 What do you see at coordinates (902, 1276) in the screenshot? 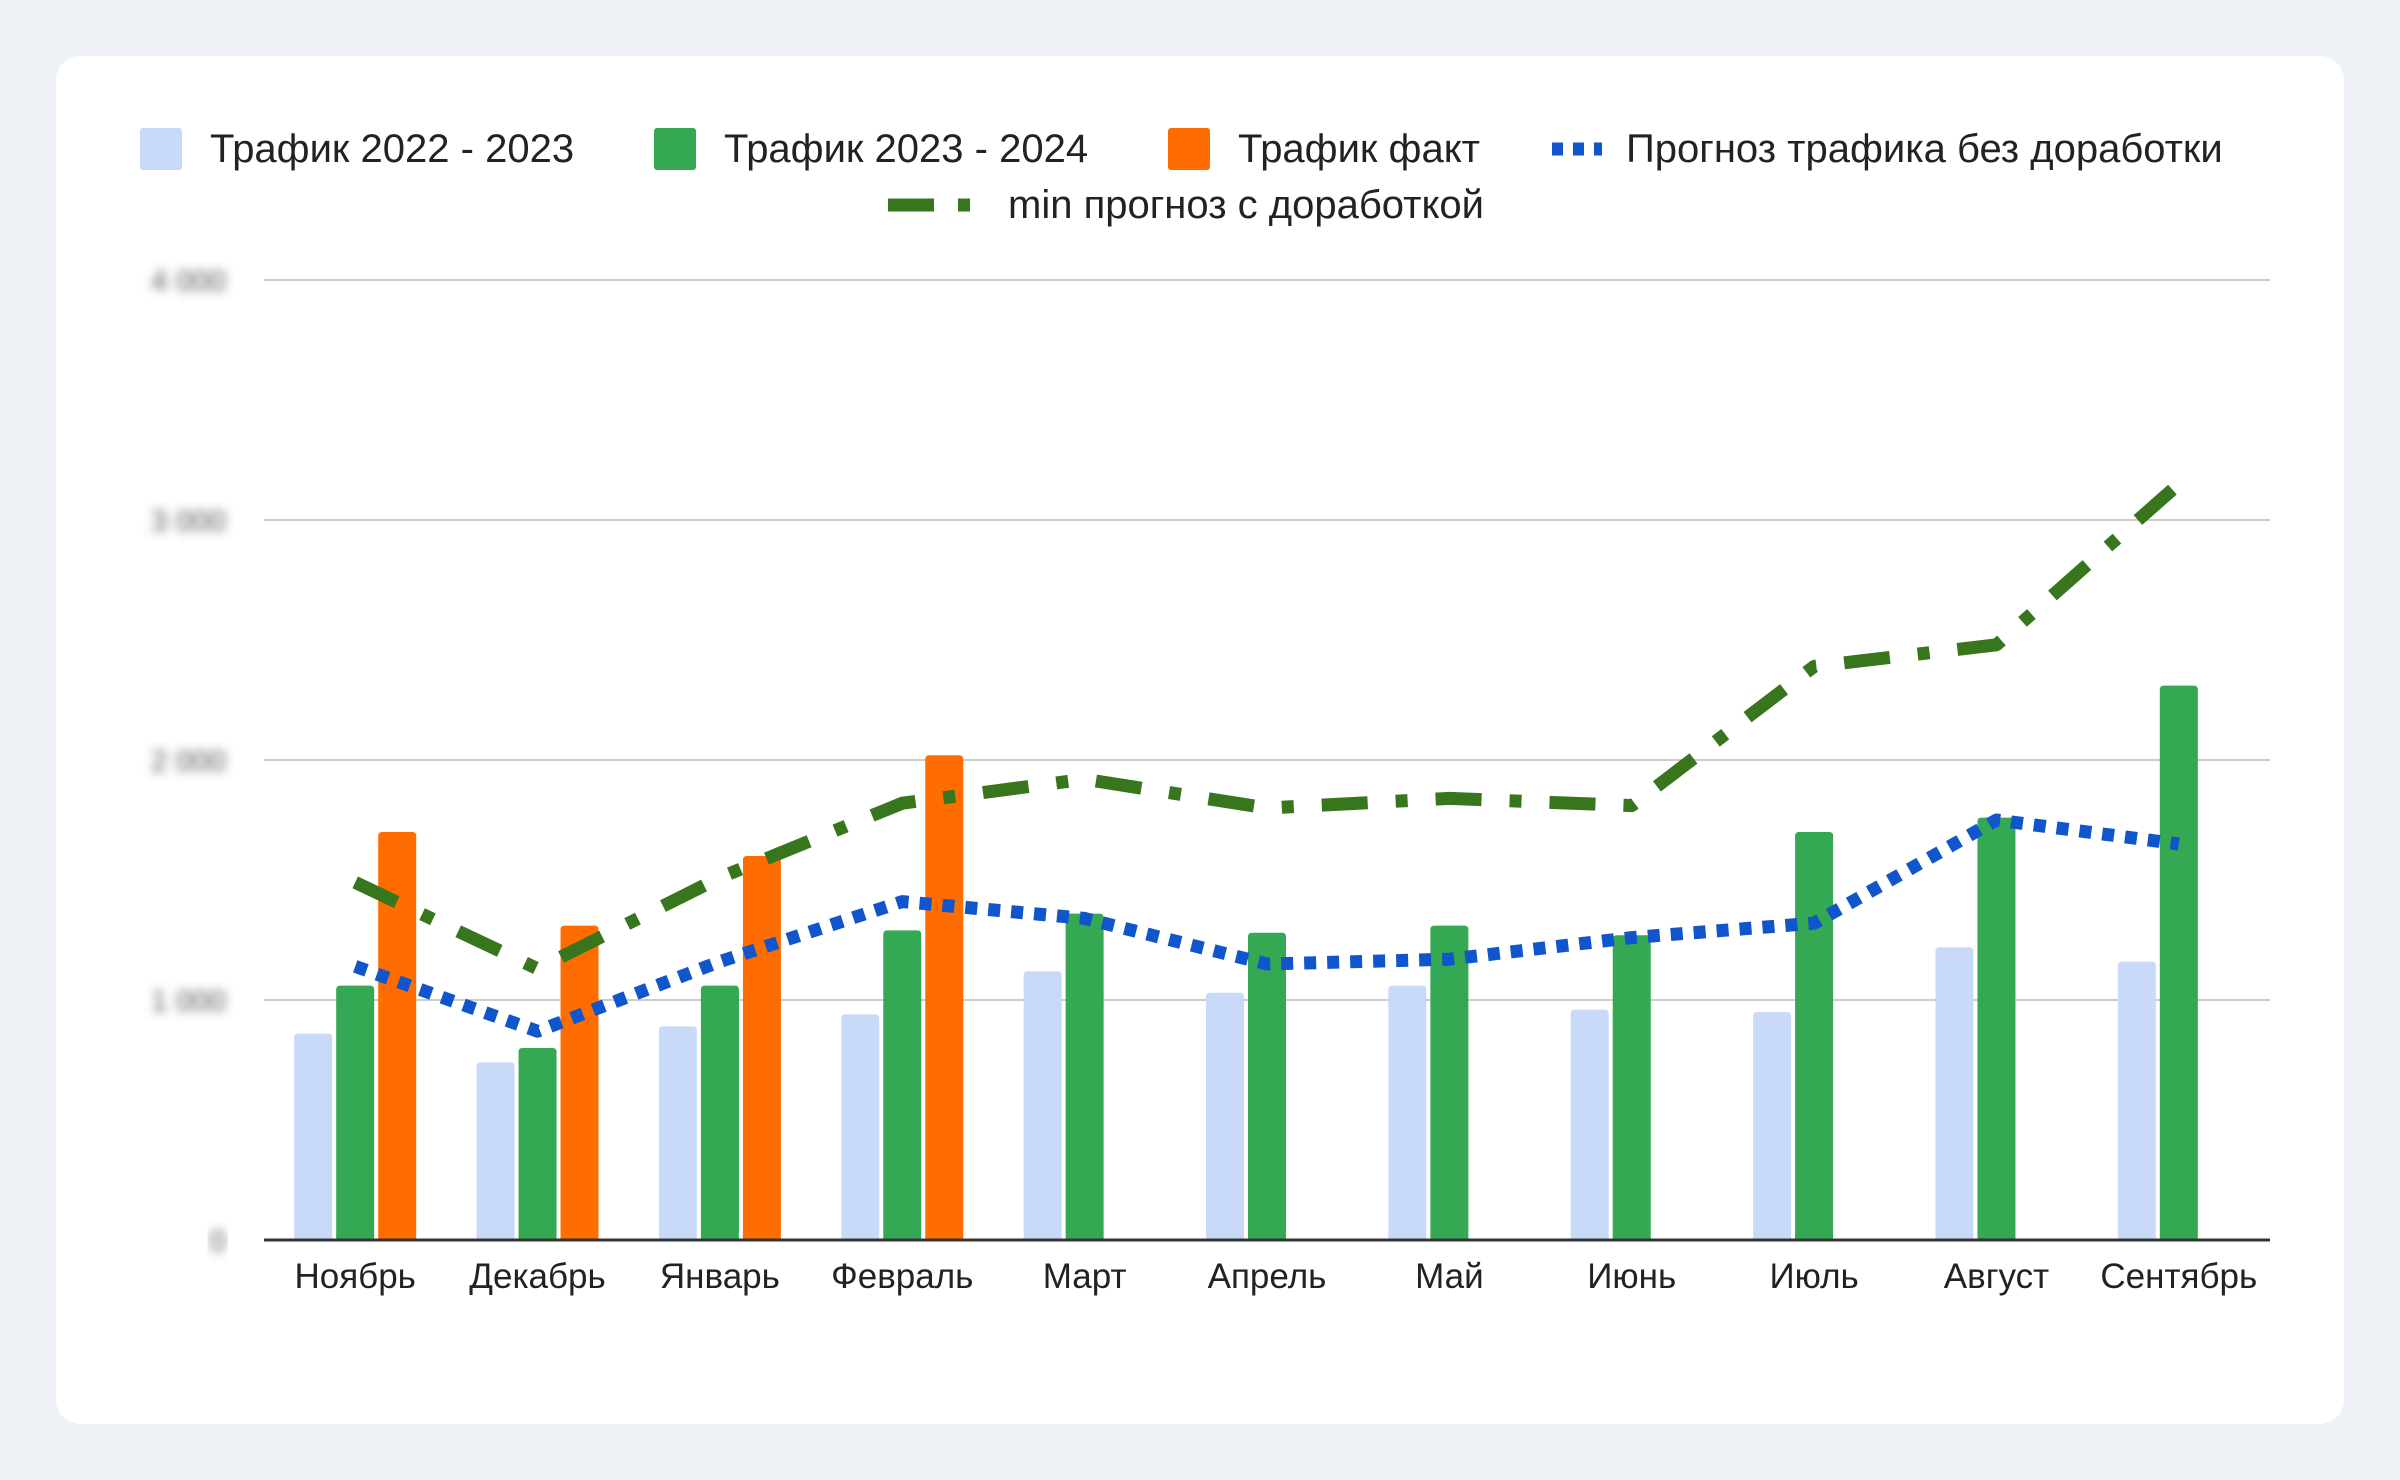
I see `x-tick-label: Февраль` at bounding box center [902, 1276].